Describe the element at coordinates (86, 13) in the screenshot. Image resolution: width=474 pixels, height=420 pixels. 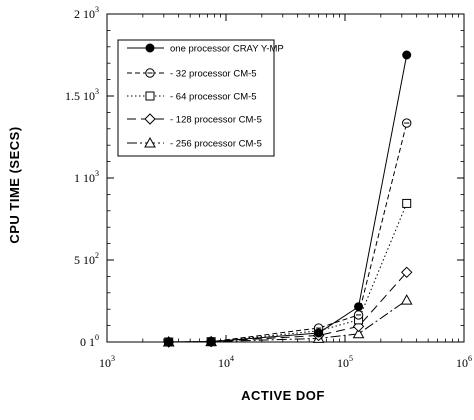
I see `y-tick-label: 2 103` at that location.